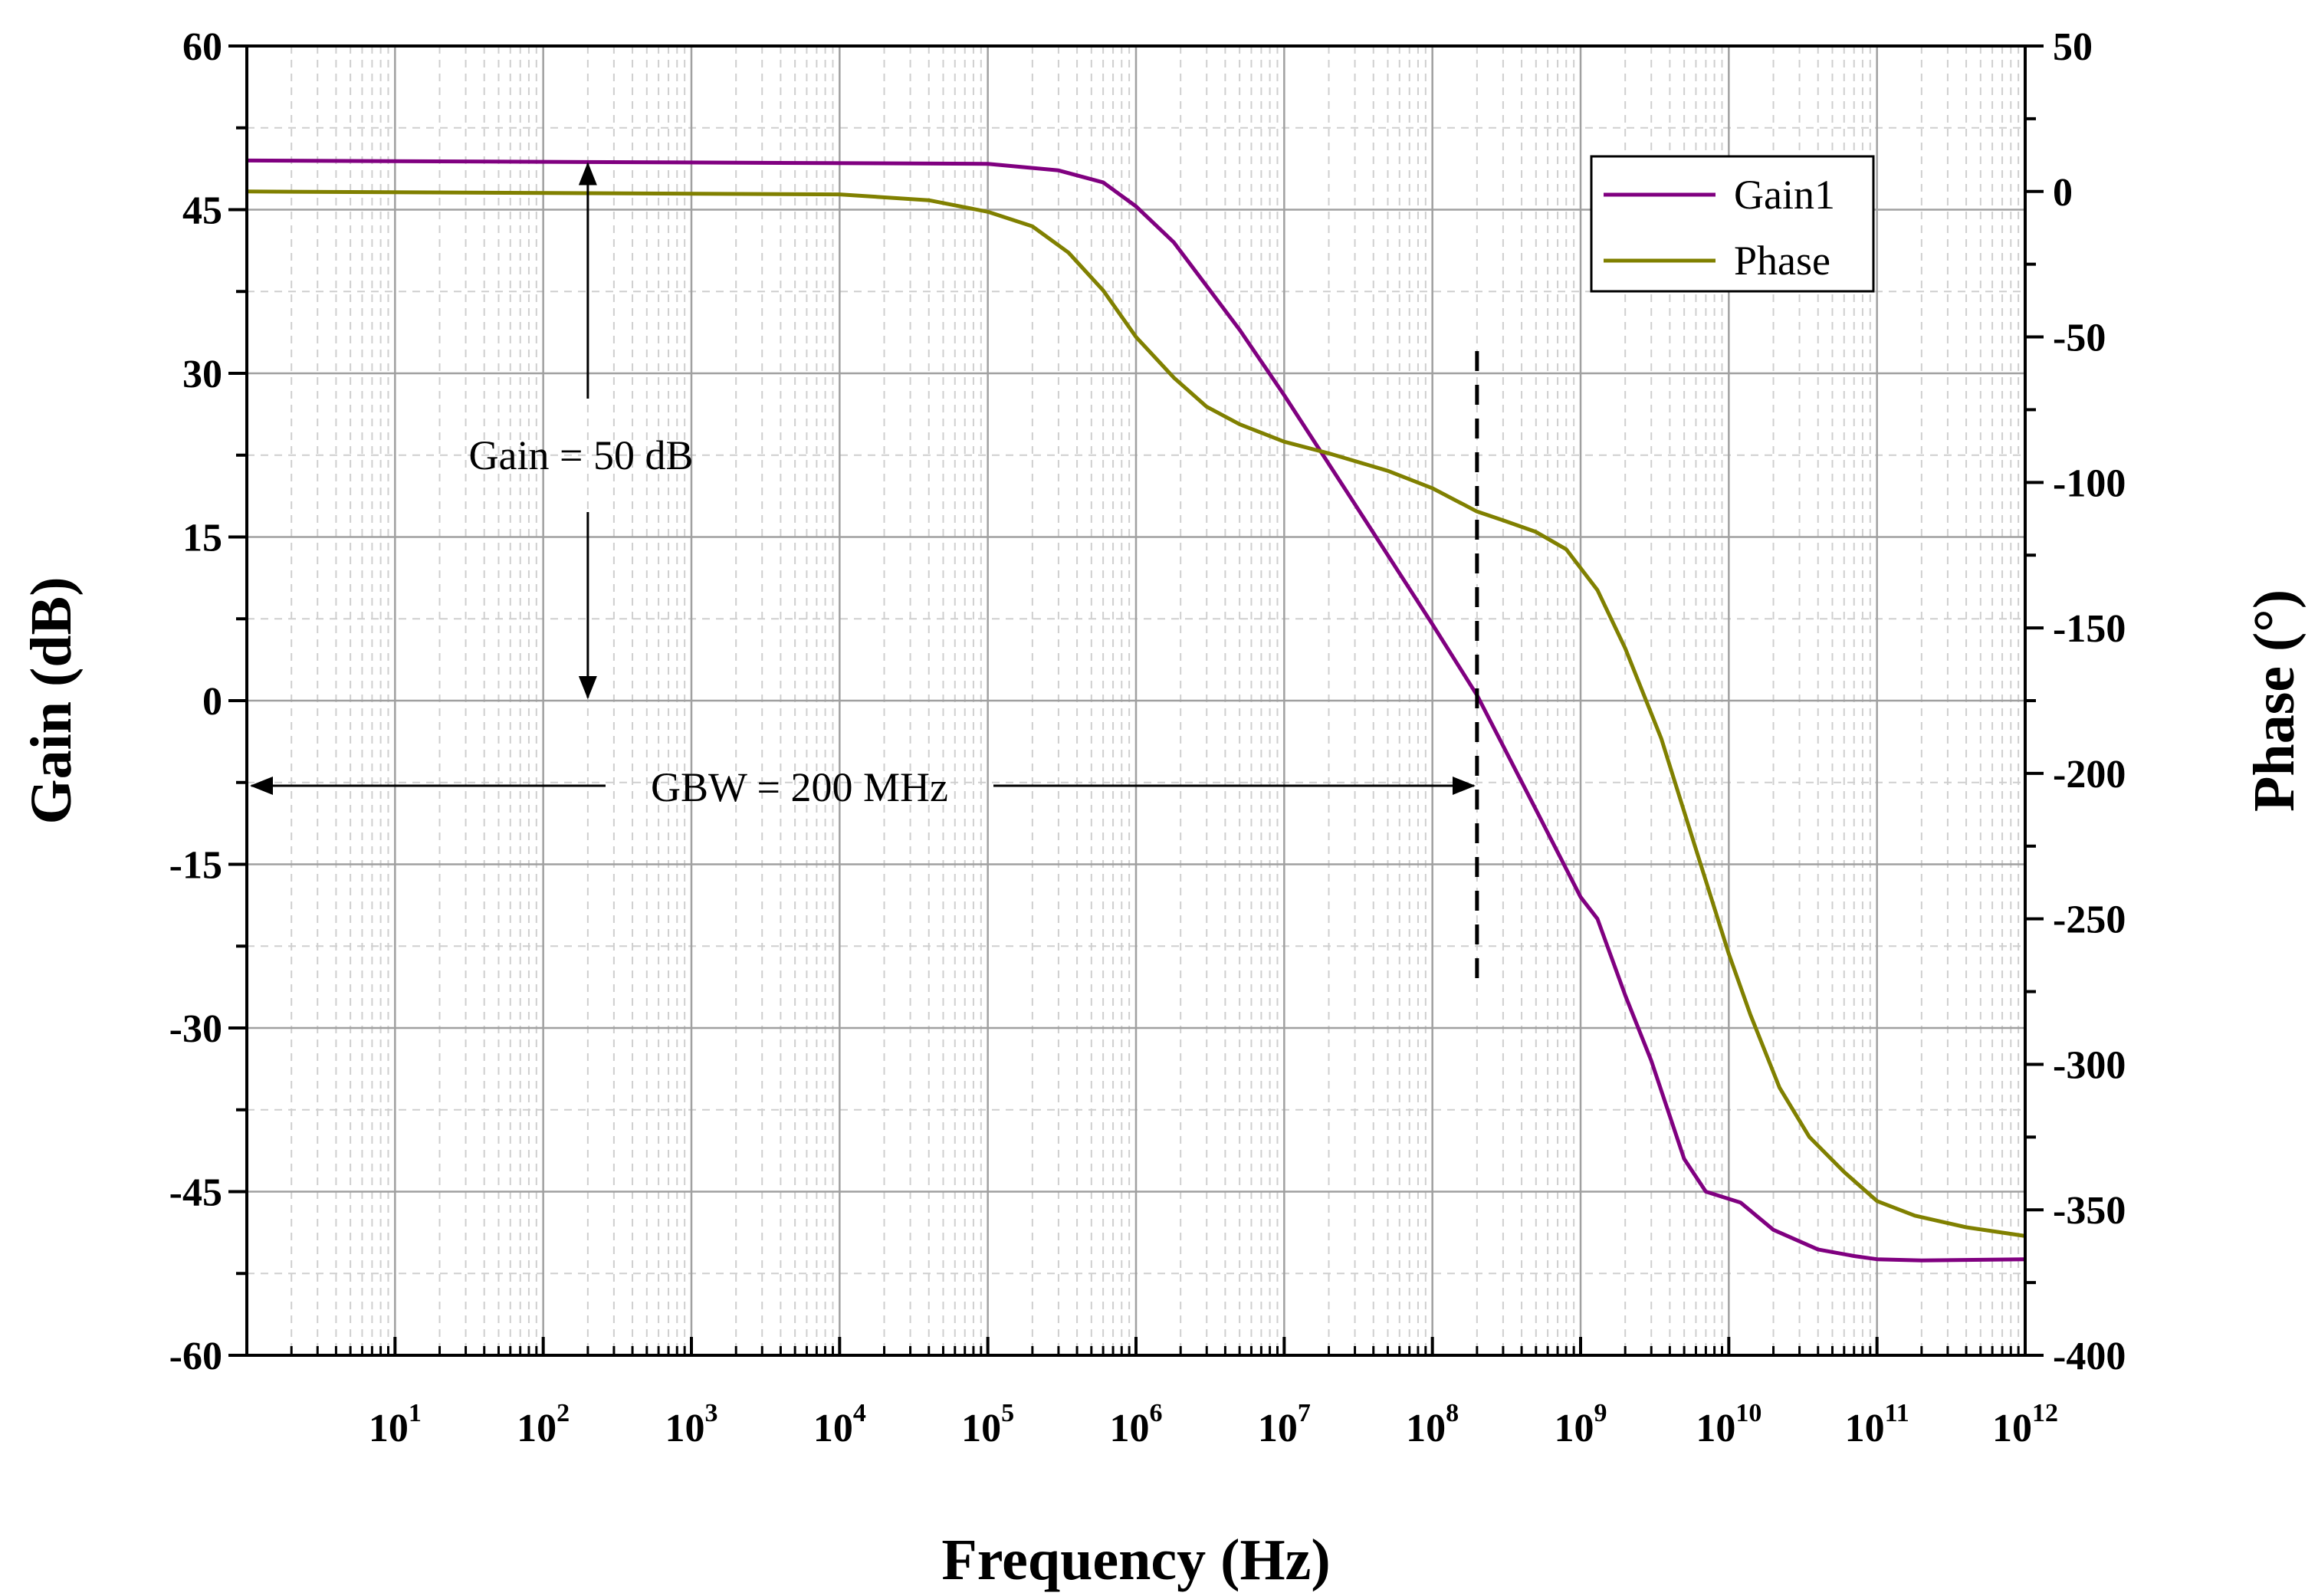  I want to click on x-tick-label: 10⁶, so click(1136, 1424).